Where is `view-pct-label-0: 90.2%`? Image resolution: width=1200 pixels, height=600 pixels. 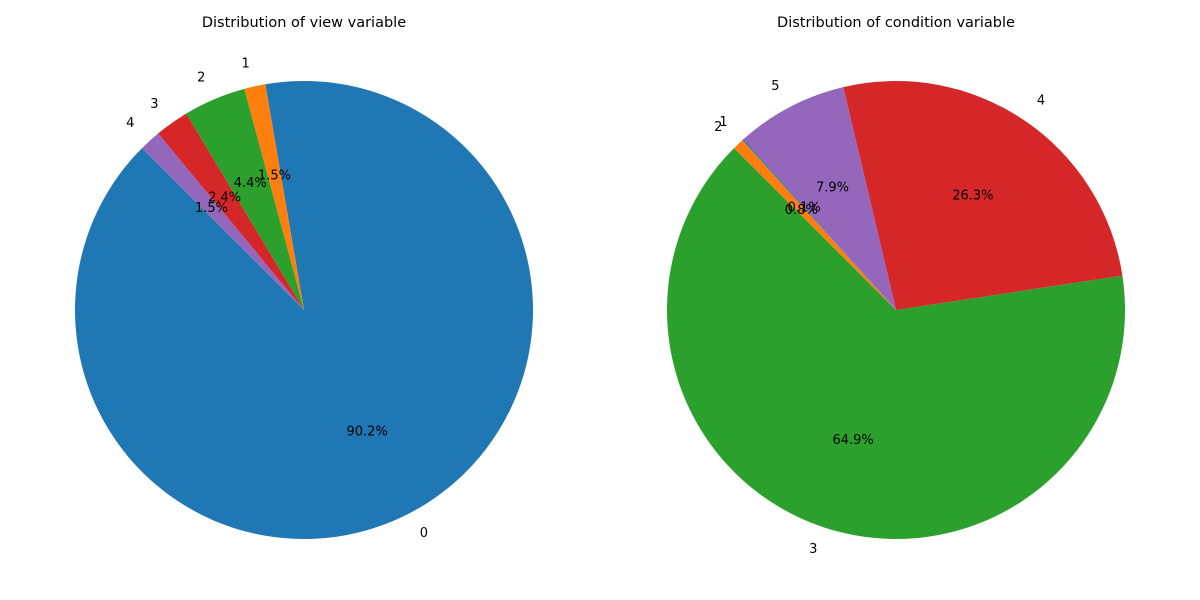 view-pct-label-0: 90.2% is located at coordinates (366, 432).